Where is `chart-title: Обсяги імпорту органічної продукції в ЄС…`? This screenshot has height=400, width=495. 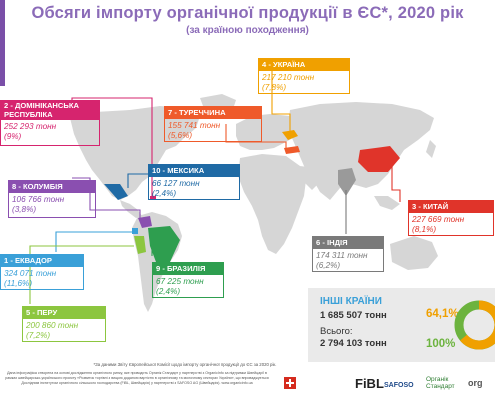 chart-title: Обсяги імпорту органічної продукції в ЄС… is located at coordinates (247, 13).